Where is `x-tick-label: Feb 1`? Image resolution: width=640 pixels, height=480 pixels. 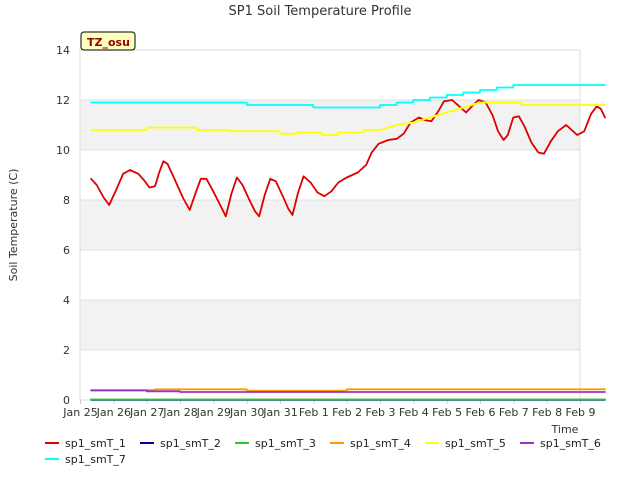
x-tick-label: Feb 1 is located at coordinates (314, 412).